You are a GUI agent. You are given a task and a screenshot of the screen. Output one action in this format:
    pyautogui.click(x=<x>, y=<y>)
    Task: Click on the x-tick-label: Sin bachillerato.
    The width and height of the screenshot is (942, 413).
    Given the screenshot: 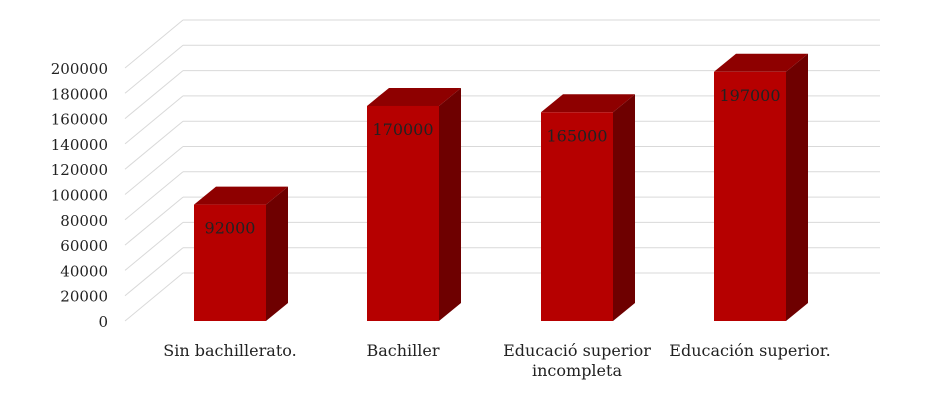 What is the action you would take?
    pyautogui.click(x=229, y=350)
    